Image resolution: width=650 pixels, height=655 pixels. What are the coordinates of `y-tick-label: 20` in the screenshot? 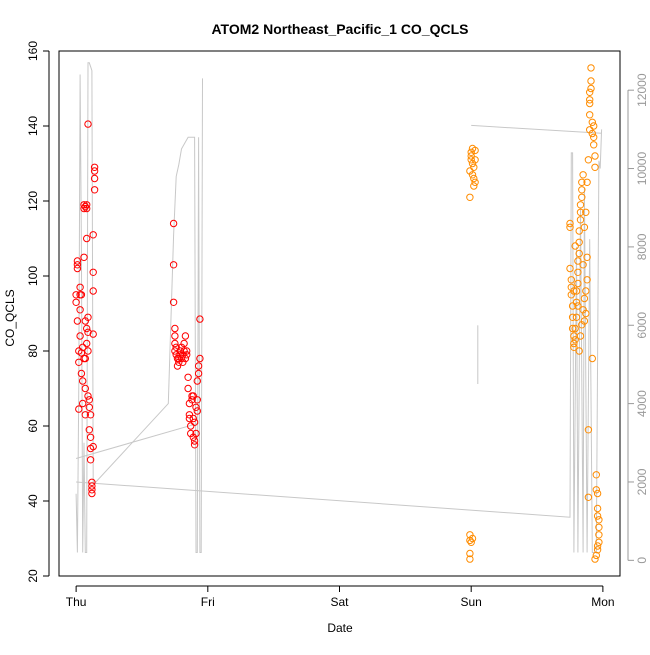 It's located at (33, 576).